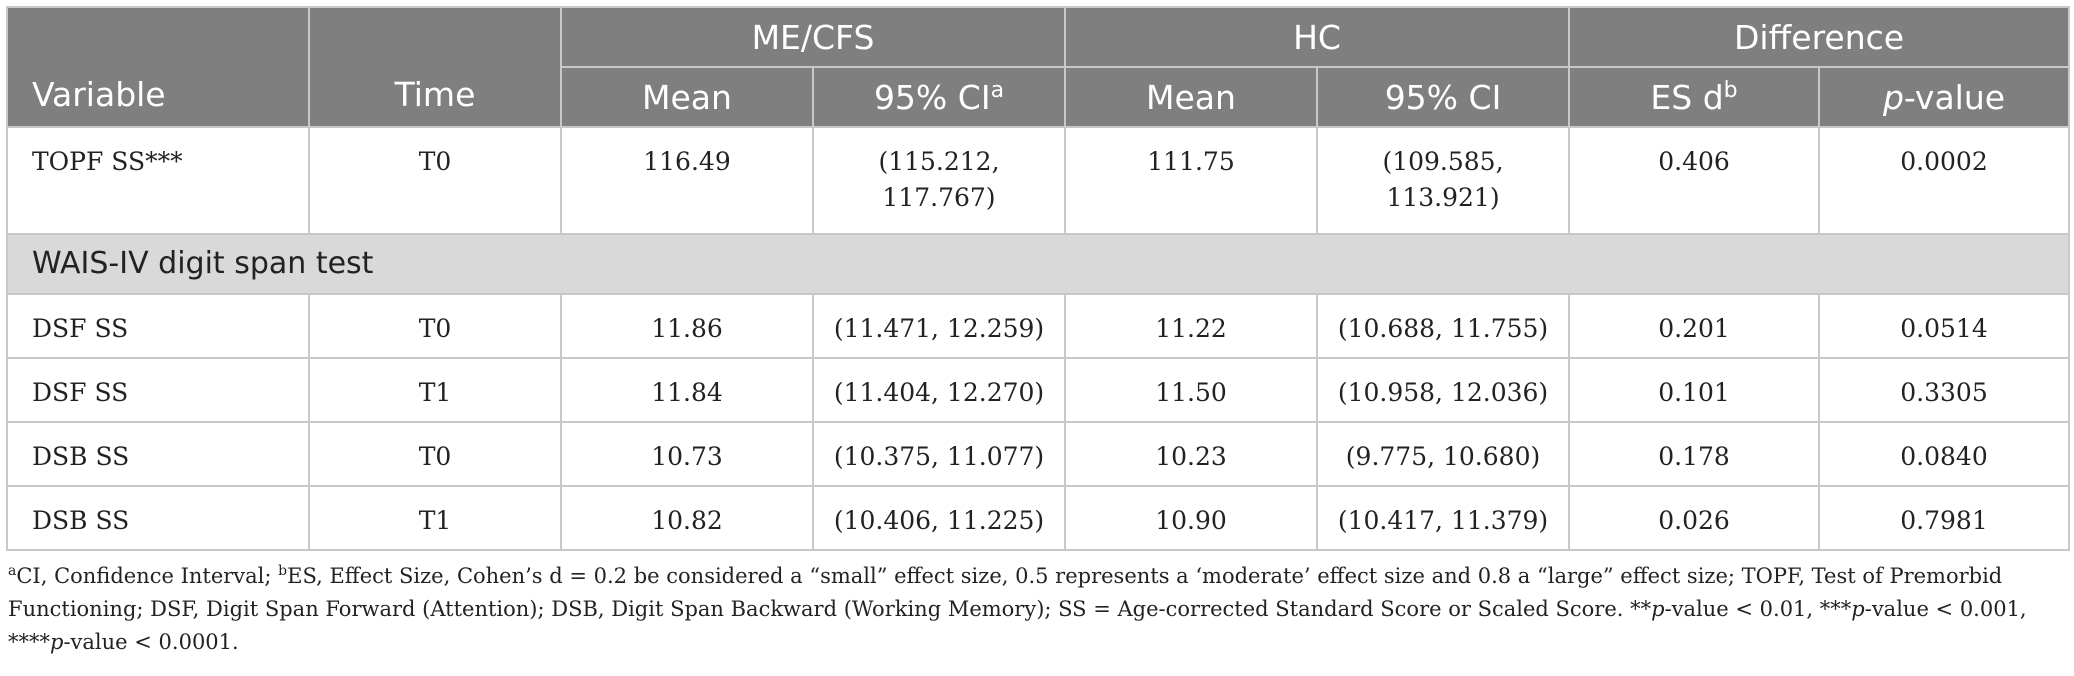 This screenshot has width=2074, height=676. What do you see at coordinates (1317, 37) in the screenshot?
I see `header-group-hc: HC` at bounding box center [1317, 37].